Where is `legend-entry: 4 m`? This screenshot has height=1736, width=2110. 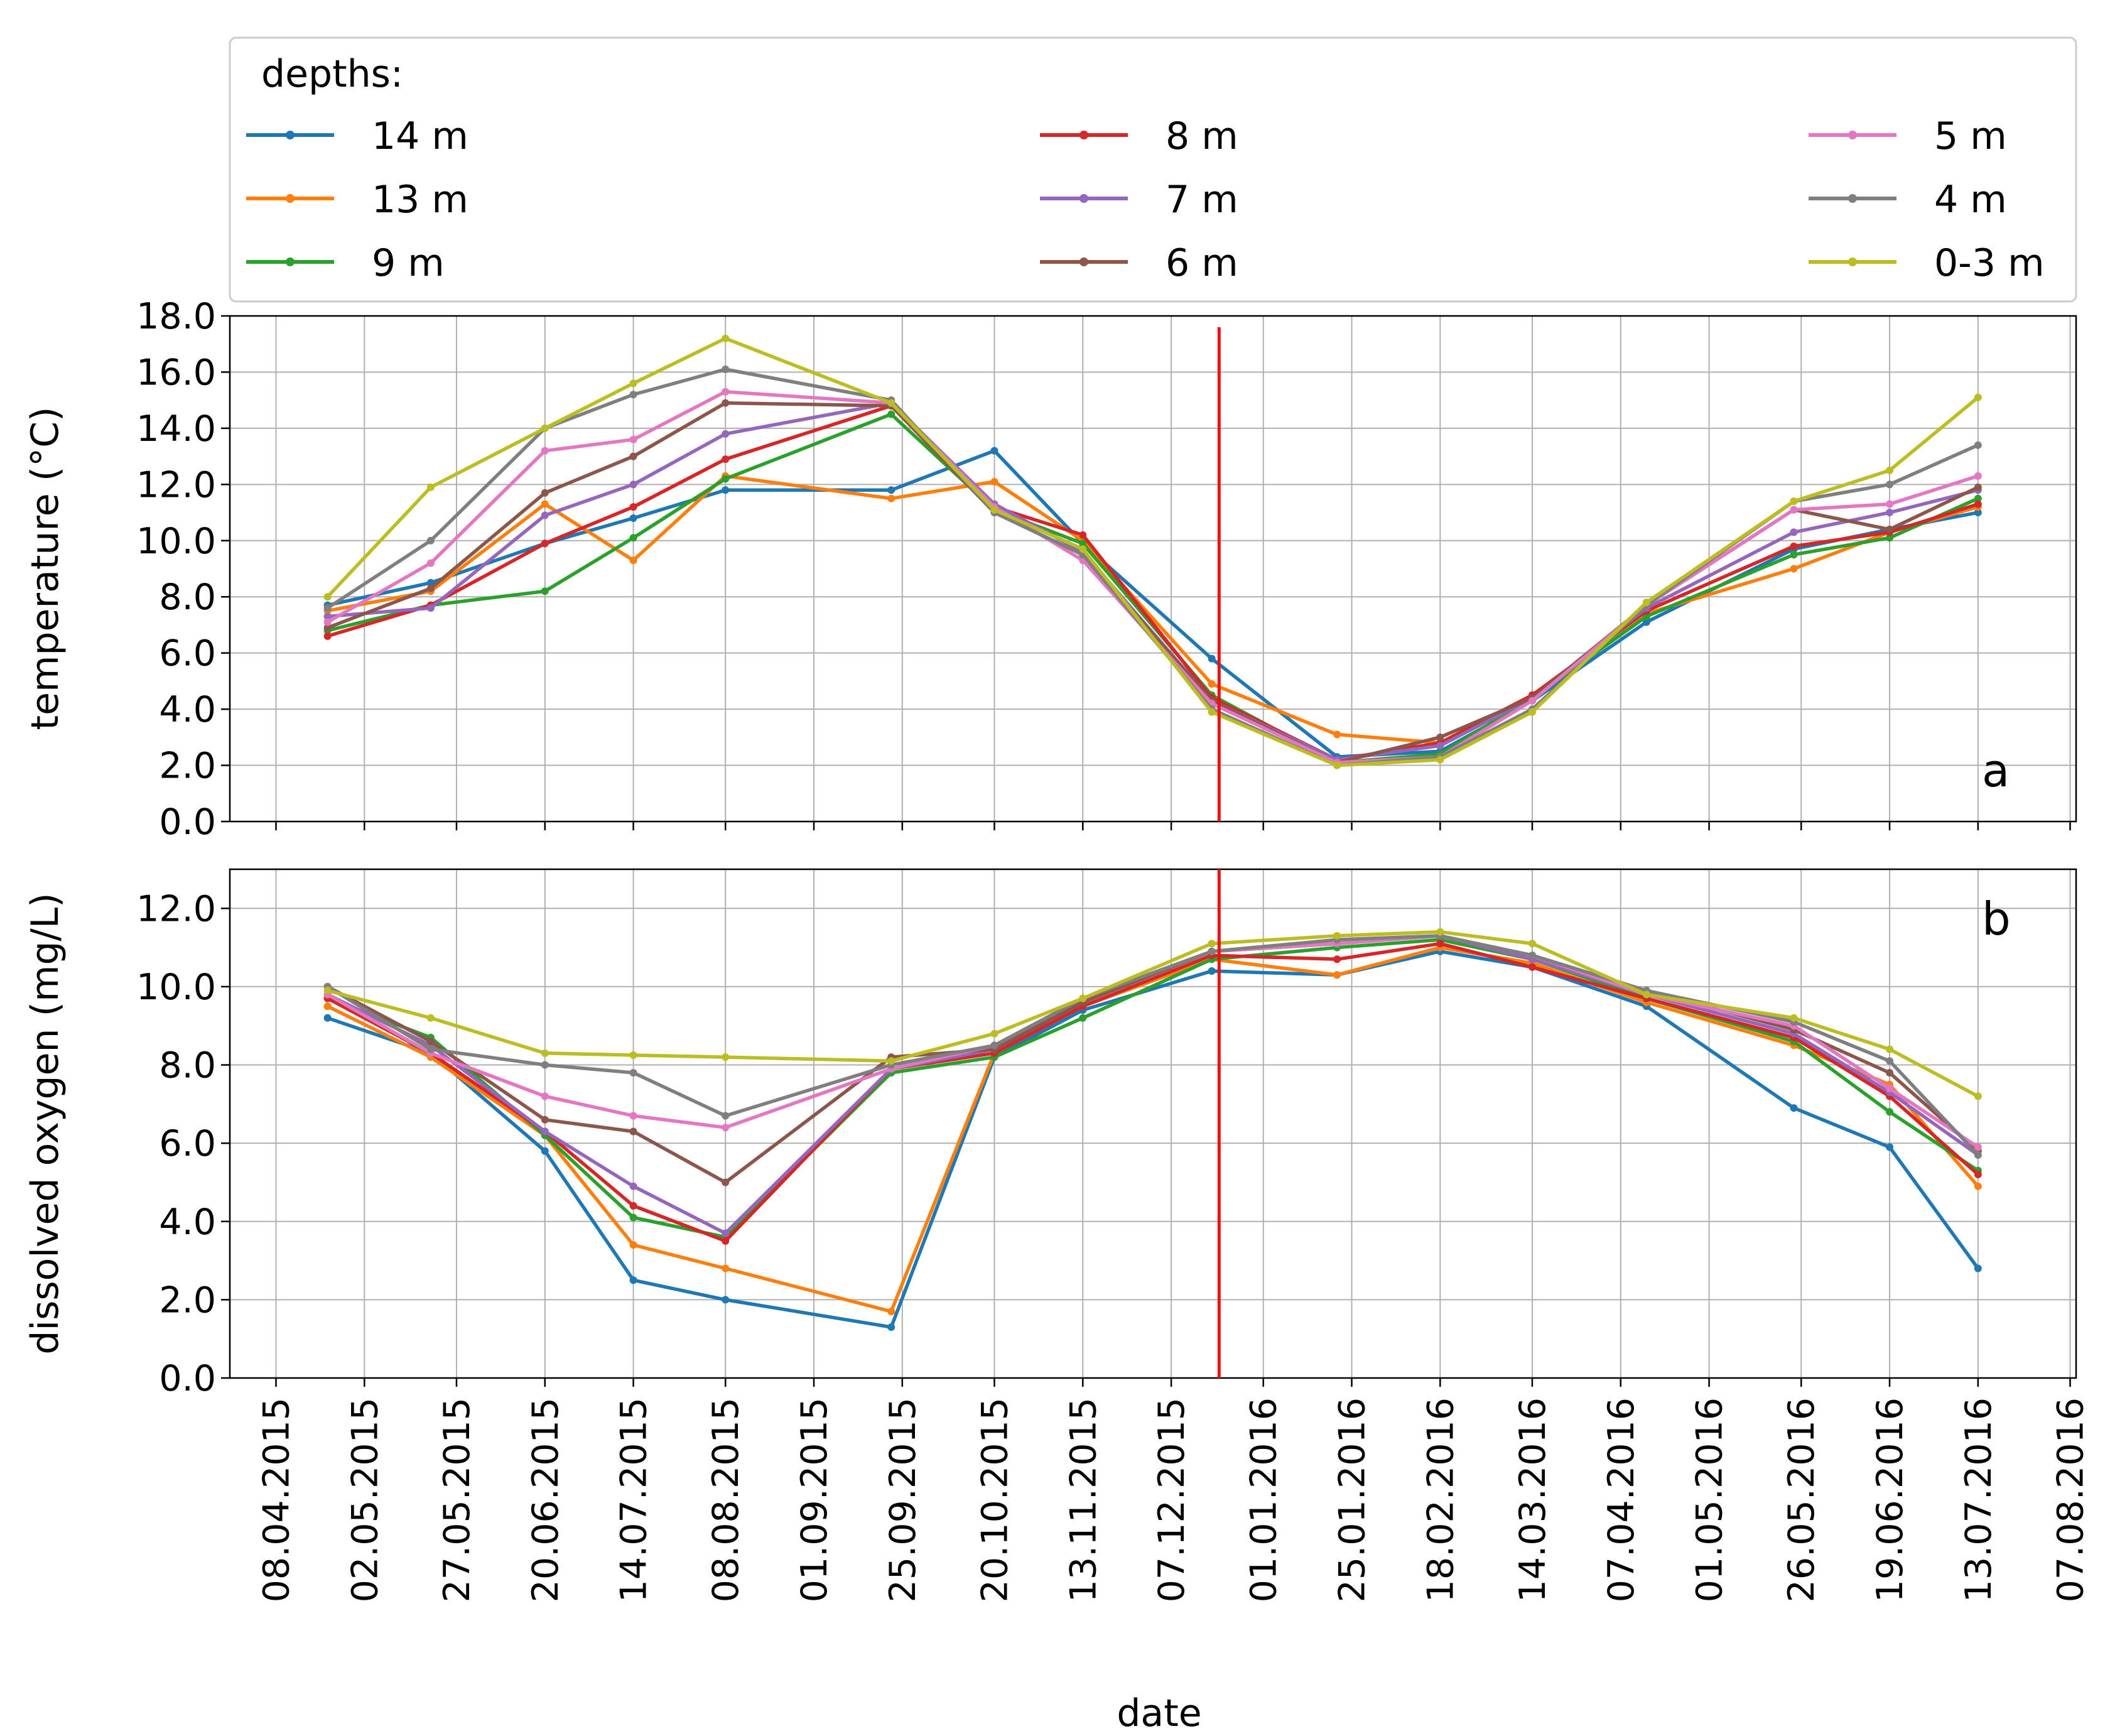
legend-entry: 4 m is located at coordinates (1908, 200).